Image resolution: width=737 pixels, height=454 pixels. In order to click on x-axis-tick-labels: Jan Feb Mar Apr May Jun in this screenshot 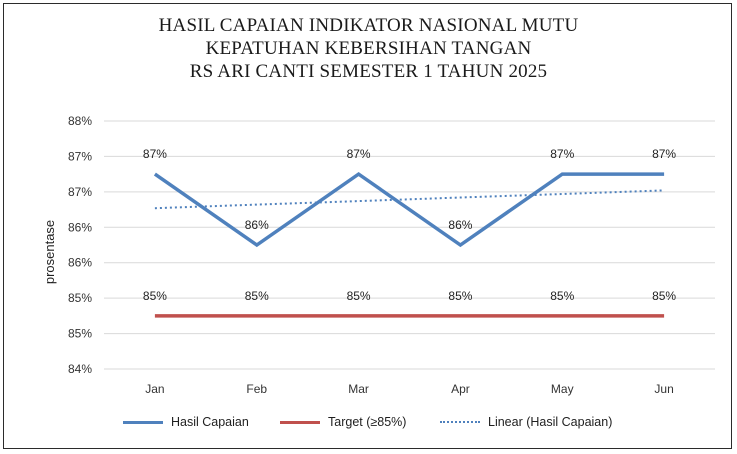, I will do `click(409, 389)`.